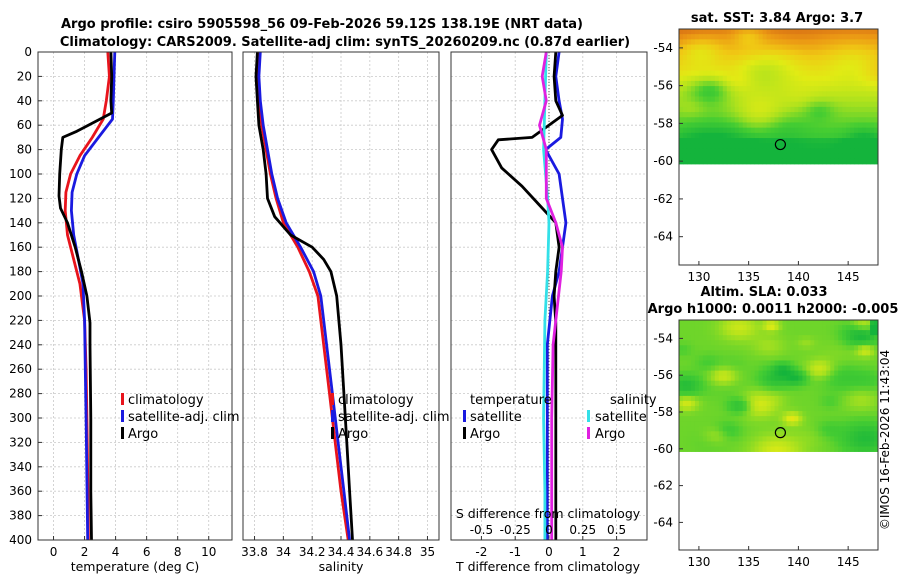 The height and width of the screenshot is (584, 900). What do you see at coordinates (780, 144) in the screenshot?
I see `argo-position-marker` at bounding box center [780, 144].